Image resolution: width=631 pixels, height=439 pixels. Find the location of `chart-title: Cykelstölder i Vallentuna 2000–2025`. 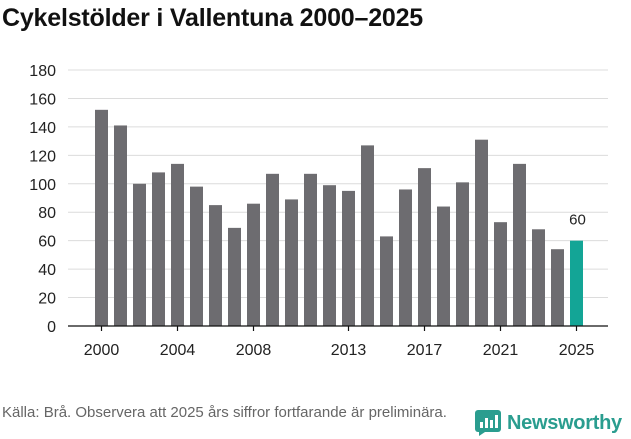

chart-title: Cykelstölder i Vallentuna 2000–2025 is located at coordinates (213, 18).